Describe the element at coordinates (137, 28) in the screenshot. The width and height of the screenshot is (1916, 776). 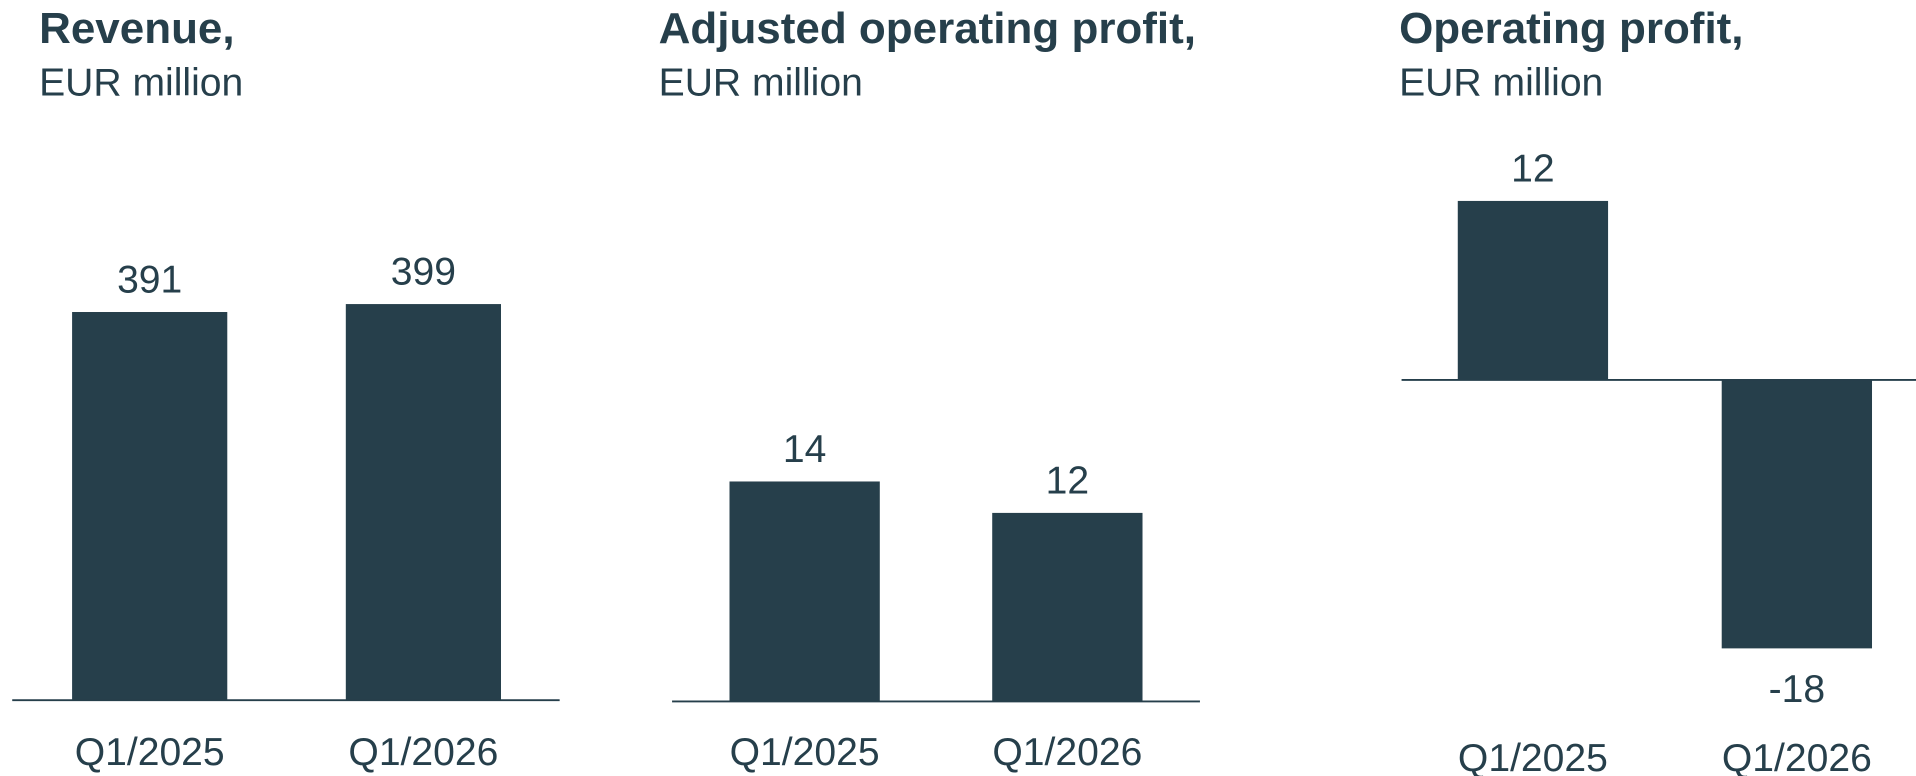
I see `chart-title: Revenue,` at that location.